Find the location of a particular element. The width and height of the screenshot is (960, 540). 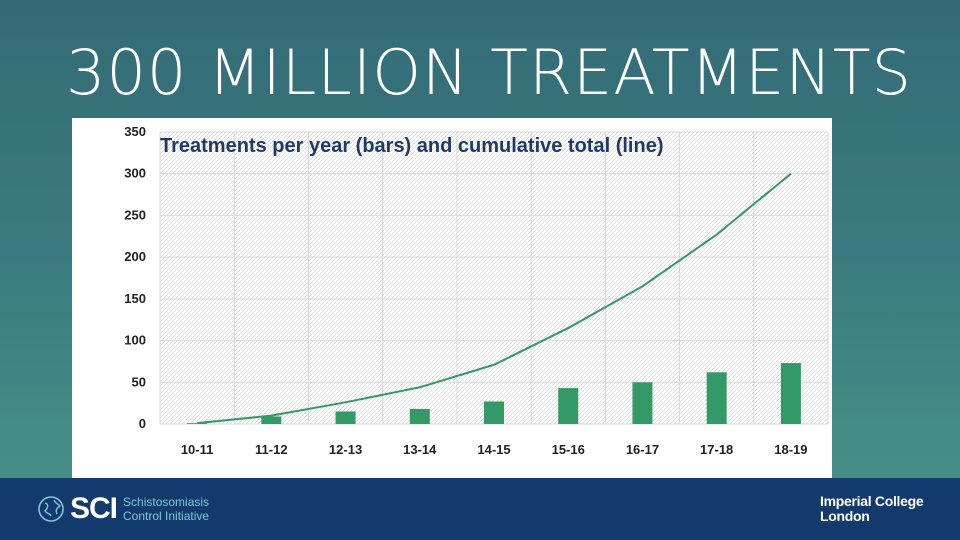

y-tick-label: 200 is located at coordinates (135, 256).